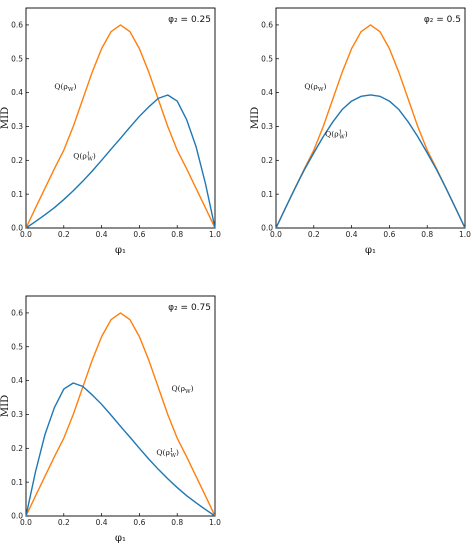 This screenshot has width=473, height=550. Describe the element at coordinates (442, 20) in the screenshot. I see `parameter-label: φ₂ = 0.5` at that location.